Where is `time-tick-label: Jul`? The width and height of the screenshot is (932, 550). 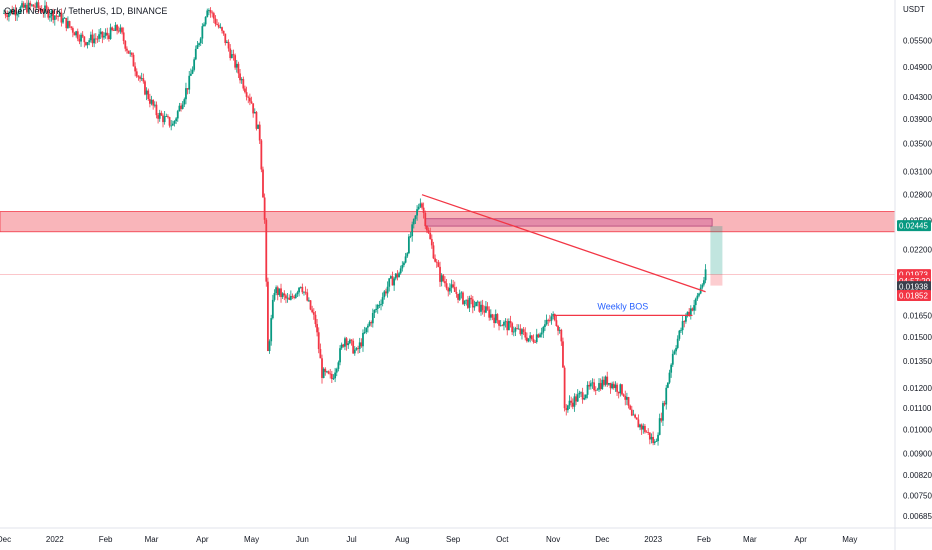
time-tick-label: Jul is located at coordinates (351, 539).